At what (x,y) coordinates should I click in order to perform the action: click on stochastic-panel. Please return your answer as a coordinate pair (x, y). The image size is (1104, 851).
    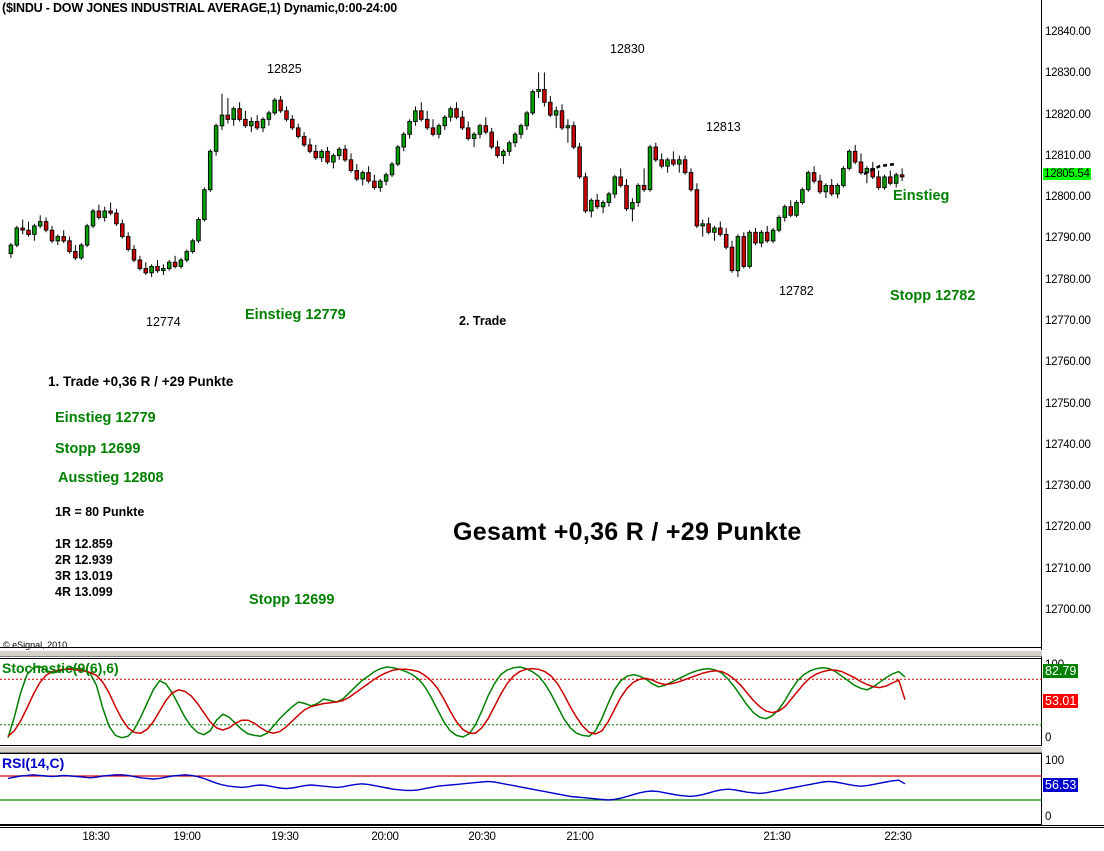
    Looking at the image, I should click on (521, 702).